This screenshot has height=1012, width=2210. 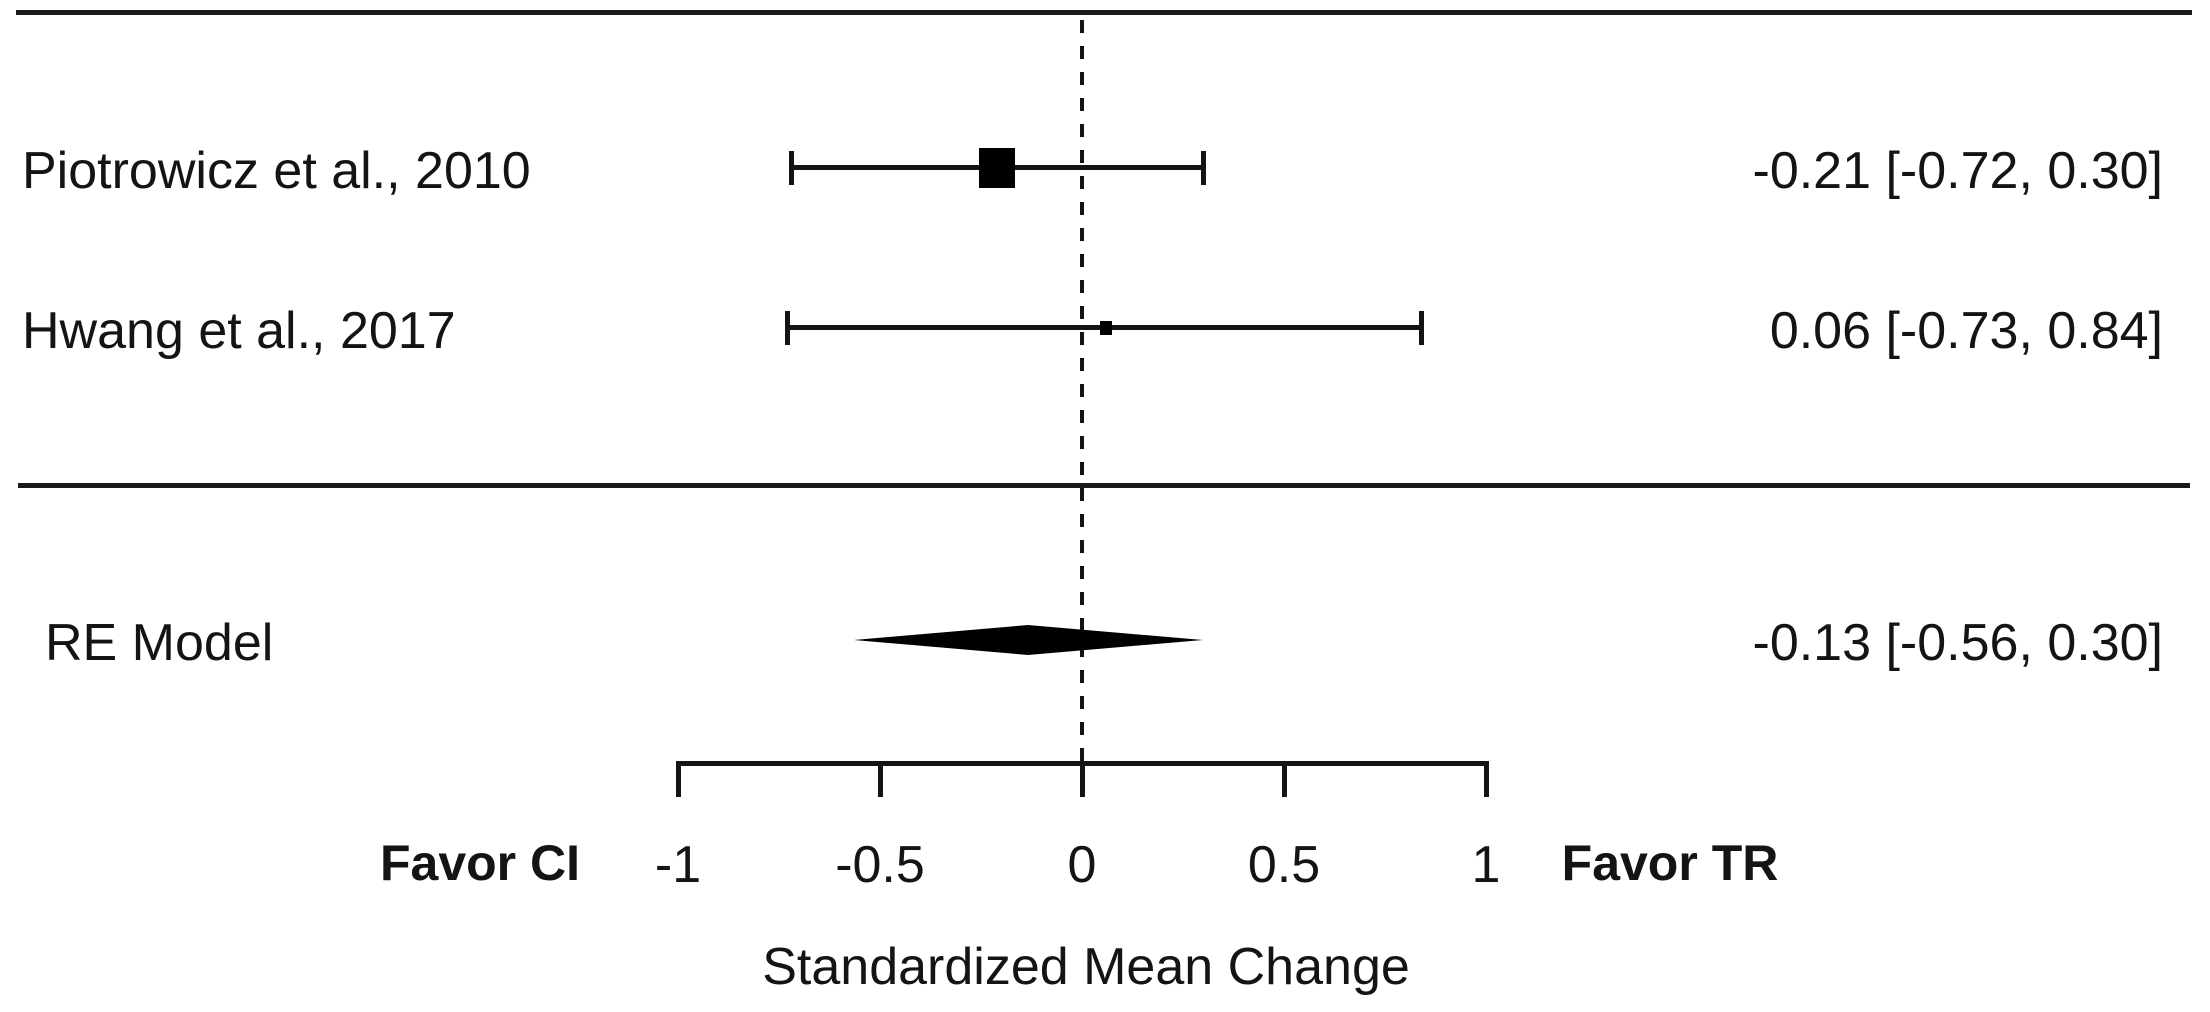 I want to click on separator-rule, so click(x=1104, y=485).